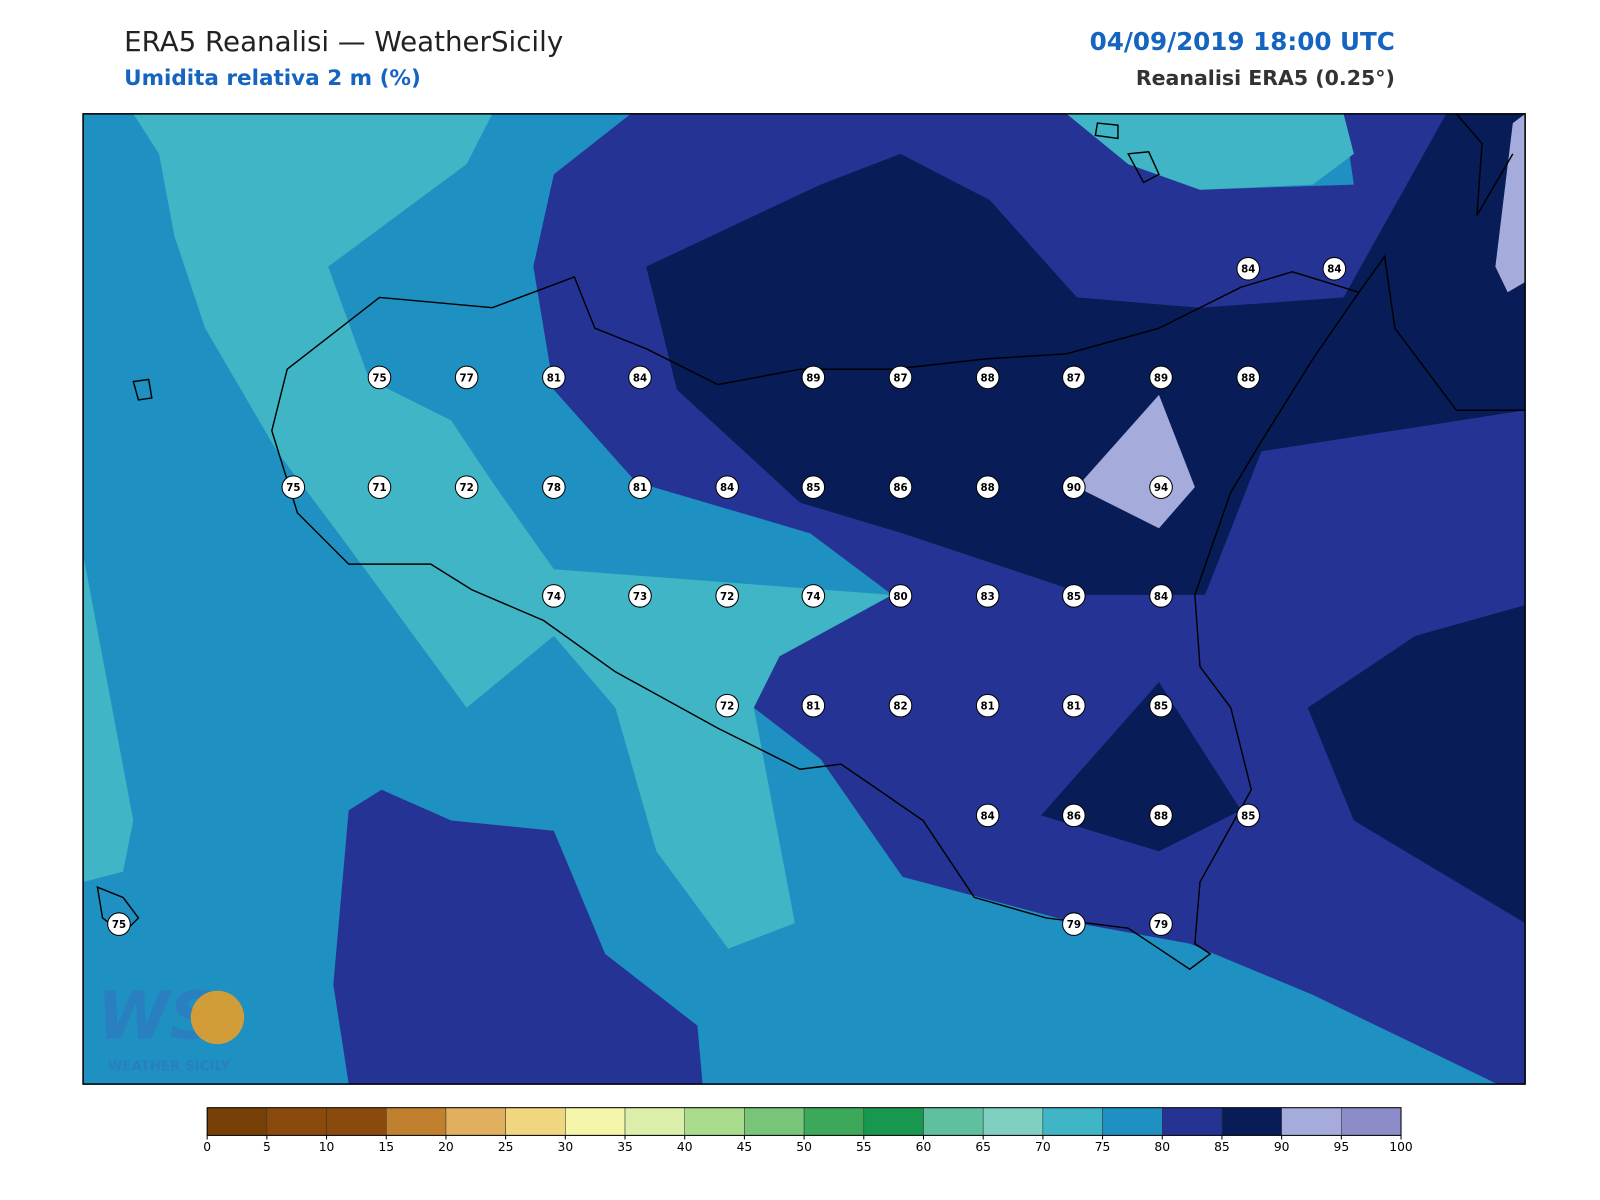  Describe the element at coordinates (446, 1147) in the screenshot. I see `colorbar-tick-label: 20` at that location.